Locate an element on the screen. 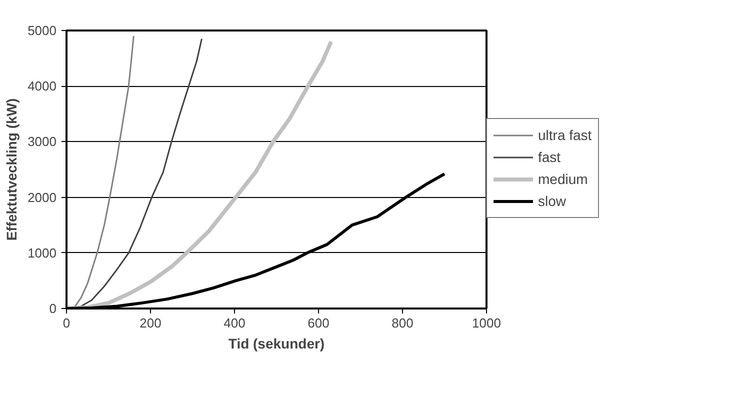 The width and height of the screenshot is (730, 417). x-tick-label: 0 is located at coordinates (66, 323).